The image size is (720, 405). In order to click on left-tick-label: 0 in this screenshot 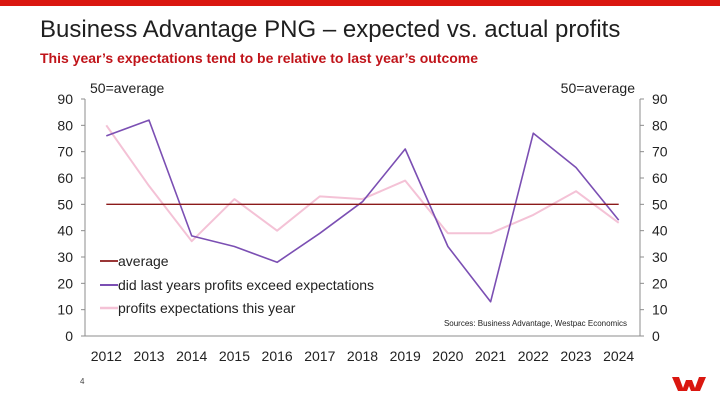, I will do `click(69, 336)`.